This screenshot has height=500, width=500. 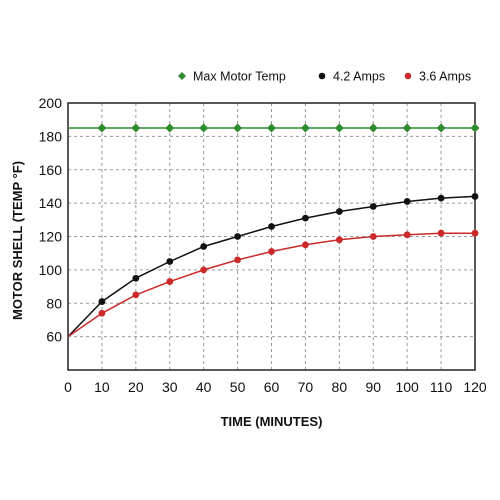 I want to click on x-tick-label: 60, so click(x=272, y=387).